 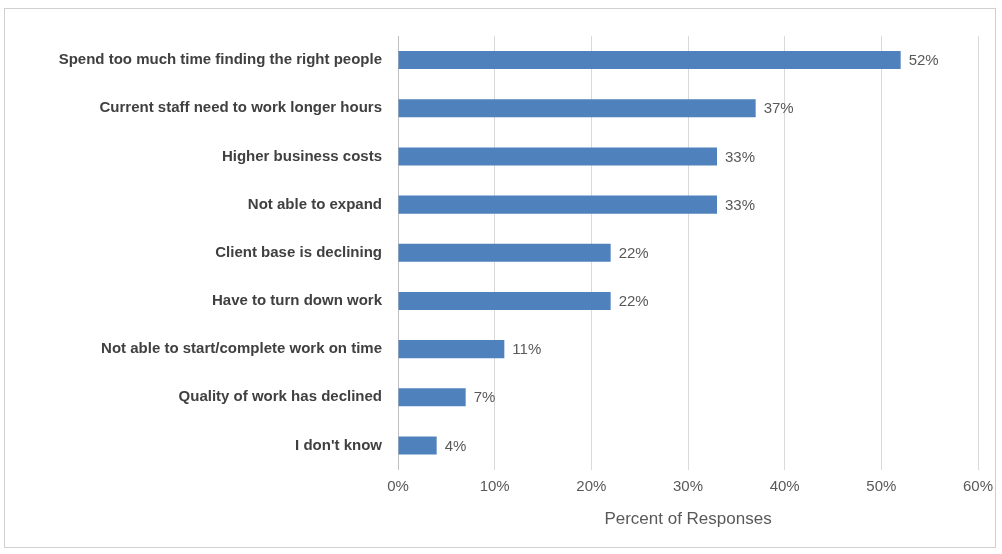 What do you see at coordinates (297, 300) in the screenshot?
I see `y-tick-label: Have to turn down work` at bounding box center [297, 300].